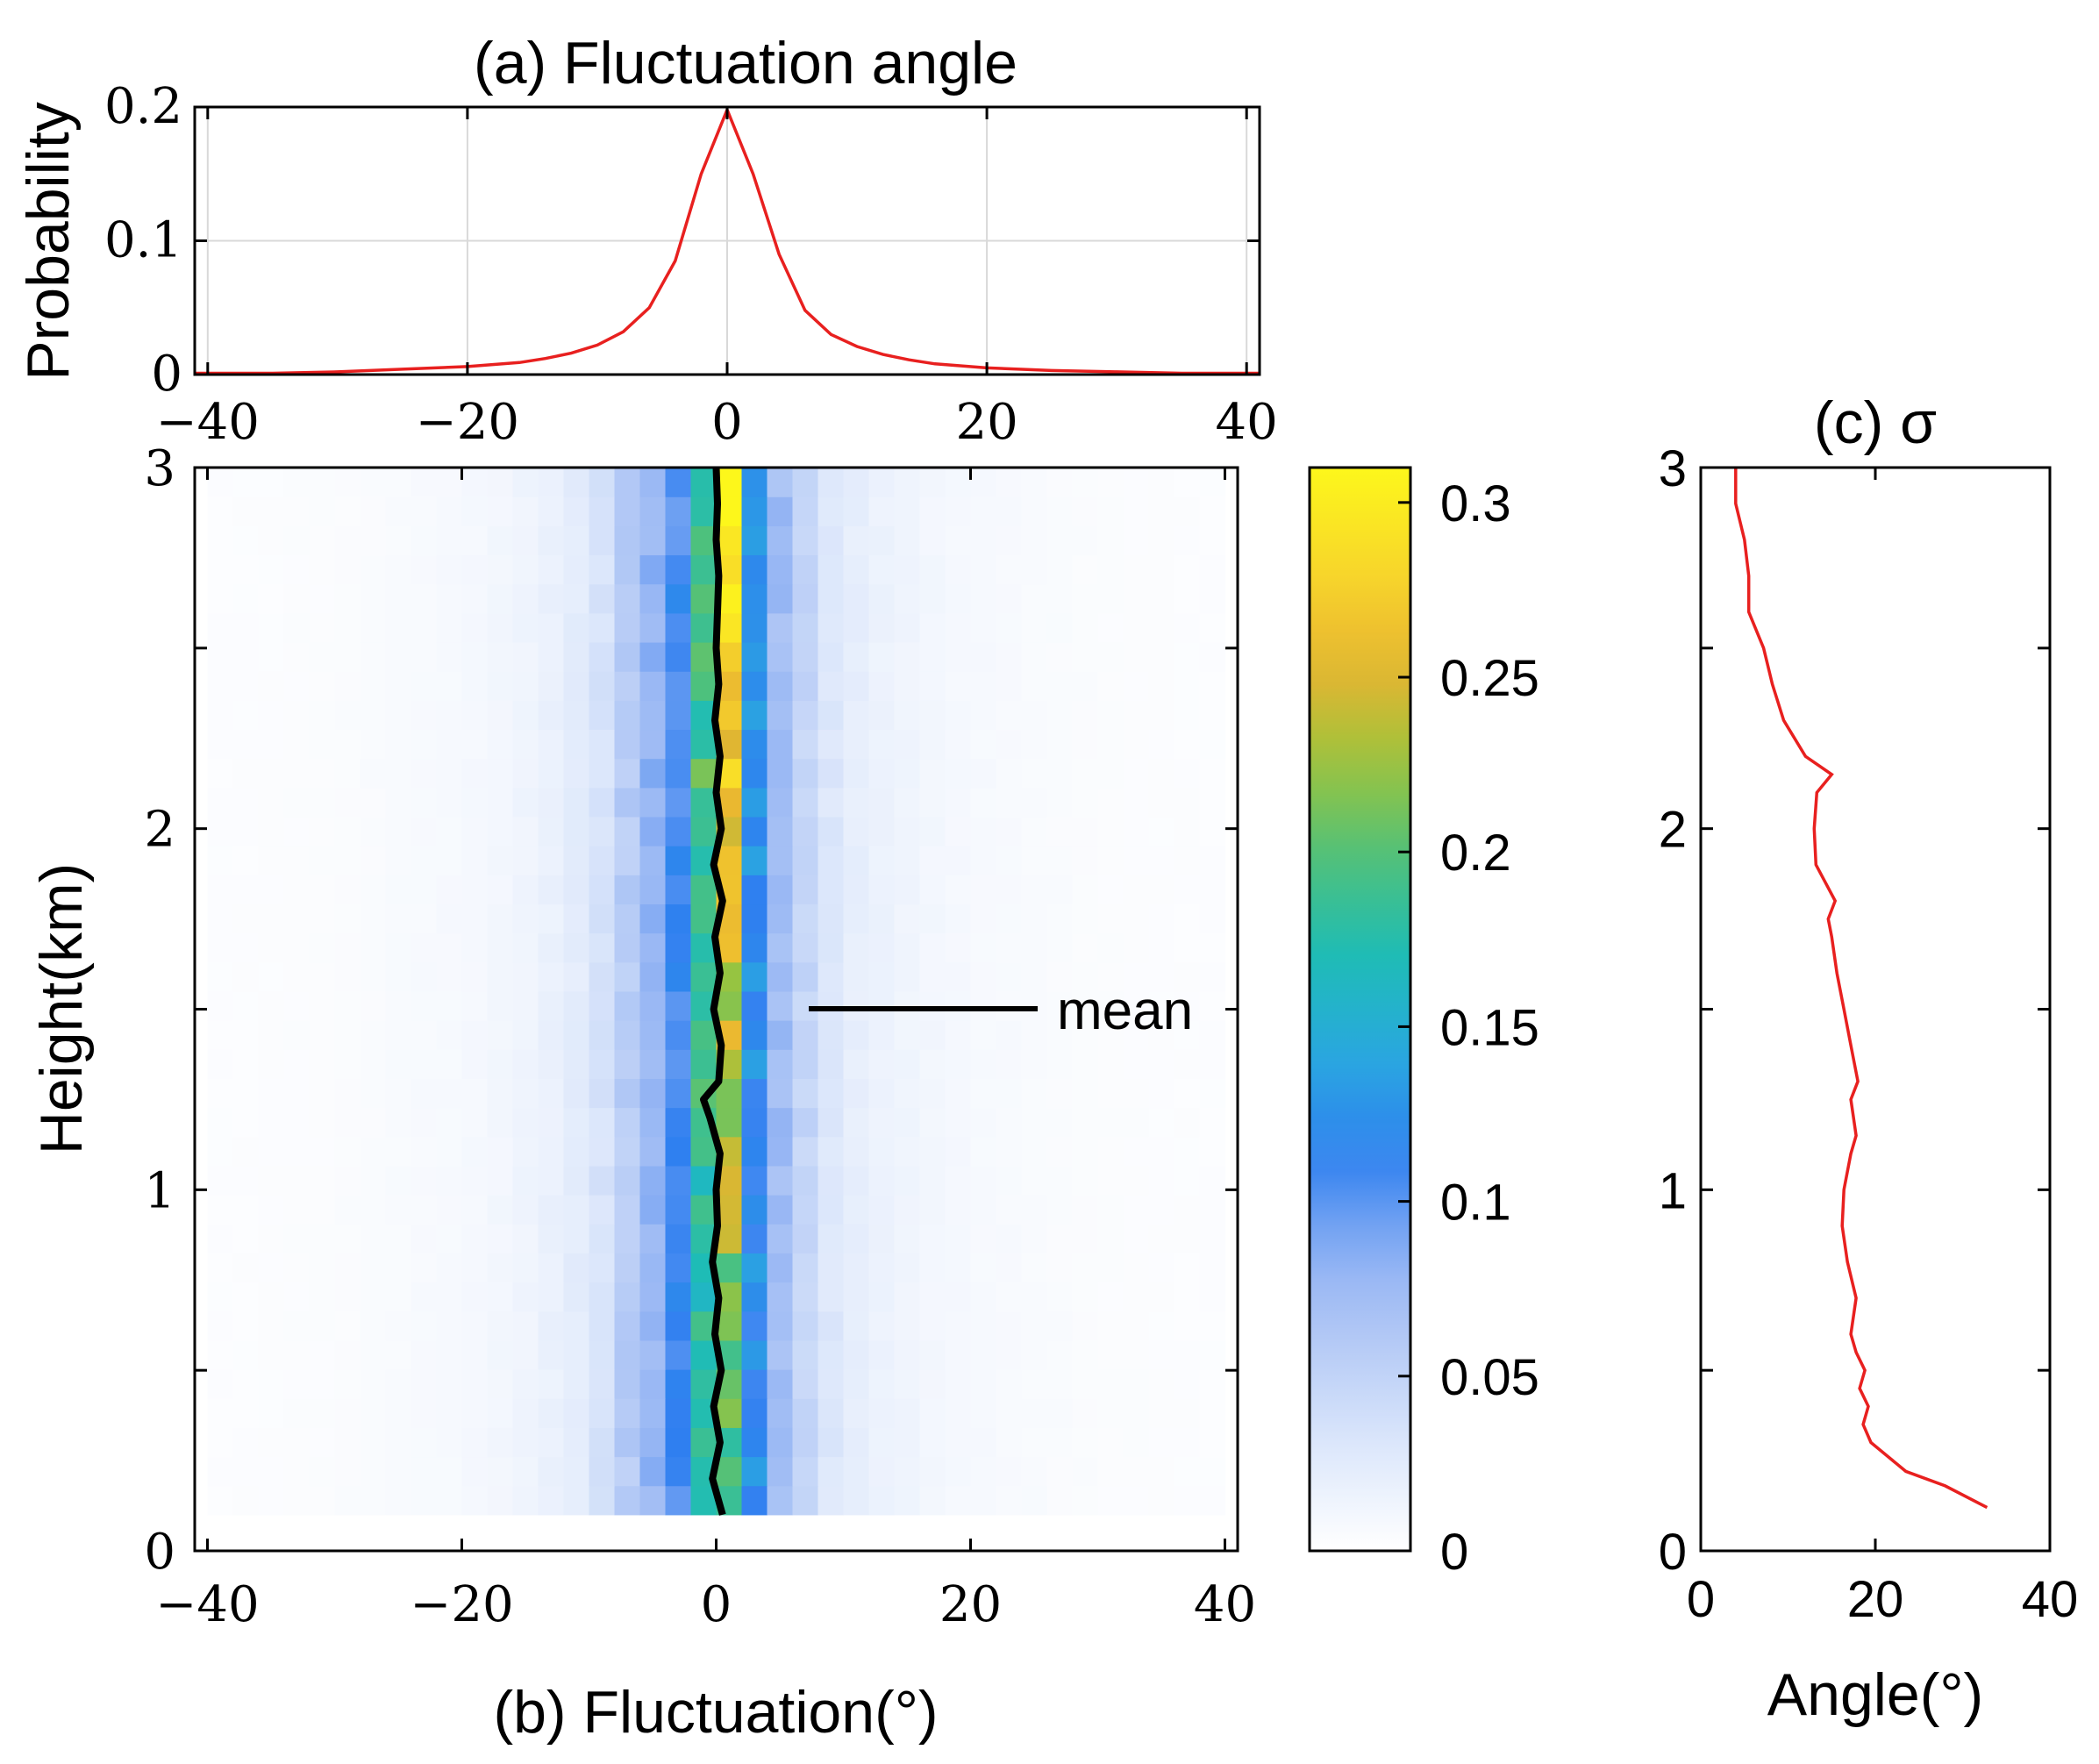 The image size is (2099, 1764). What do you see at coordinates (1475, 1203) in the screenshot?
I see `colorbar-tick-label-2: 0.1` at bounding box center [1475, 1203].